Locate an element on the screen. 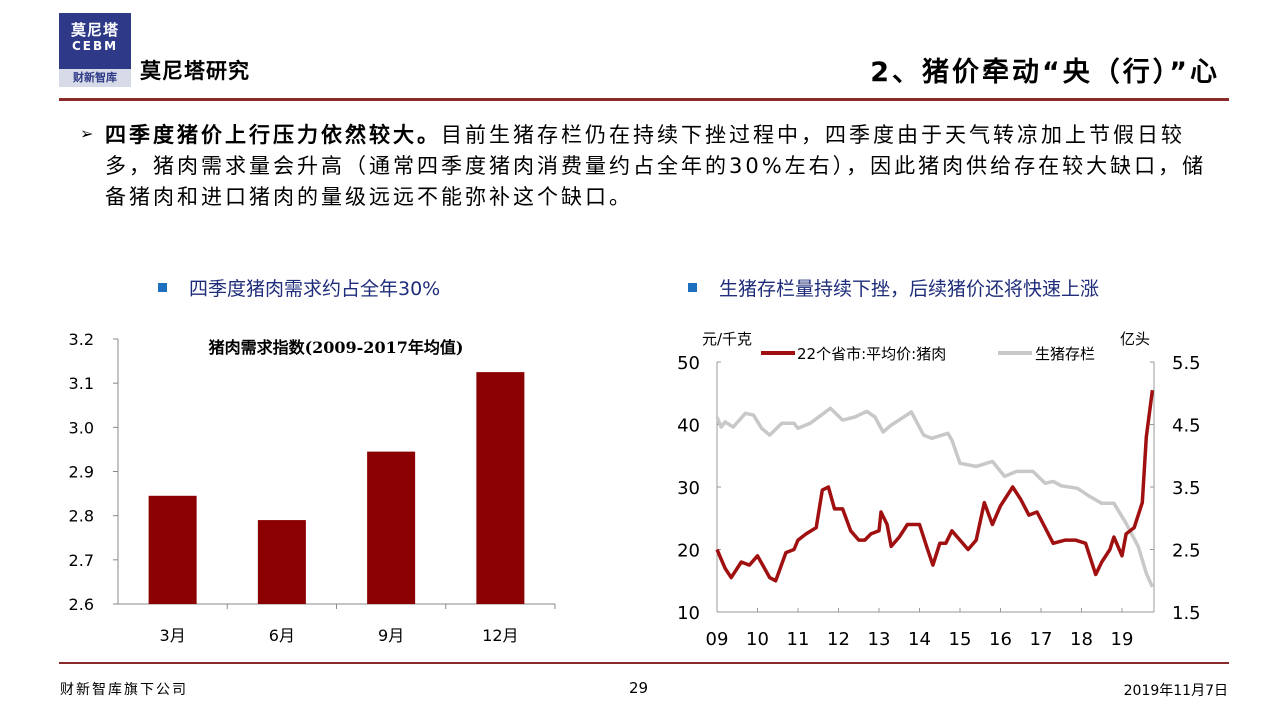  y-tick-label: 2.9 is located at coordinates (81, 472).